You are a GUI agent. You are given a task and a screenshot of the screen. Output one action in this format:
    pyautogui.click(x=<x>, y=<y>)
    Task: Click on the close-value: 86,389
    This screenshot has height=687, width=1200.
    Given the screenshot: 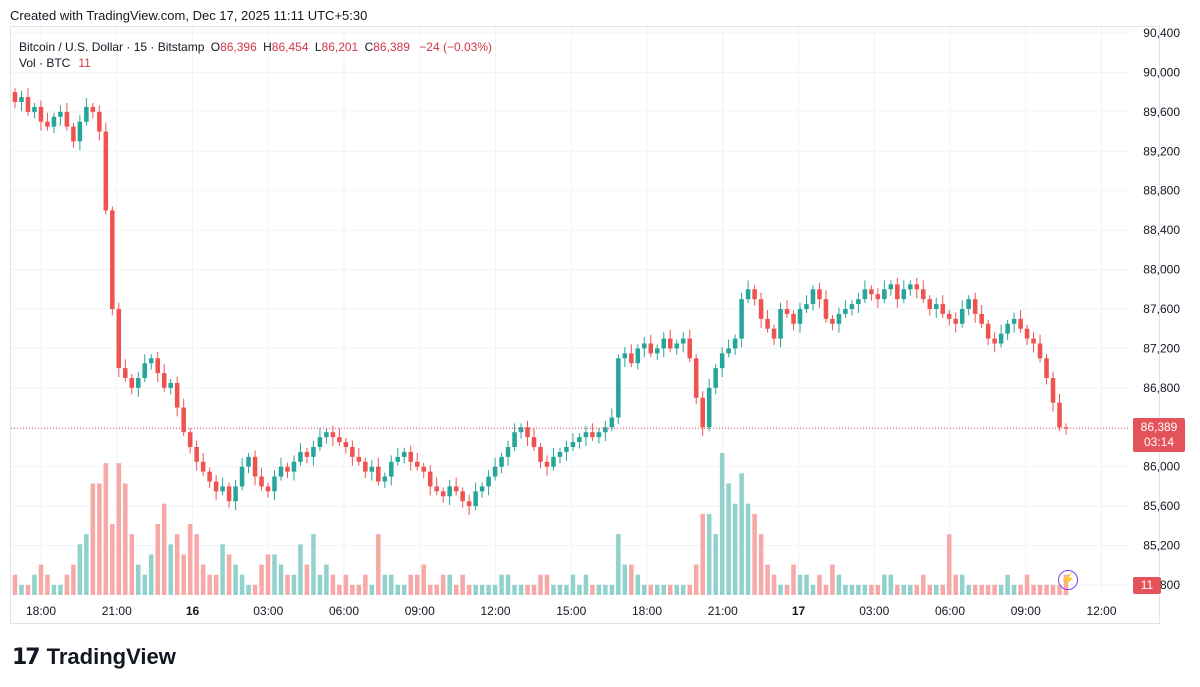 What is the action you would take?
    pyautogui.click(x=391, y=47)
    